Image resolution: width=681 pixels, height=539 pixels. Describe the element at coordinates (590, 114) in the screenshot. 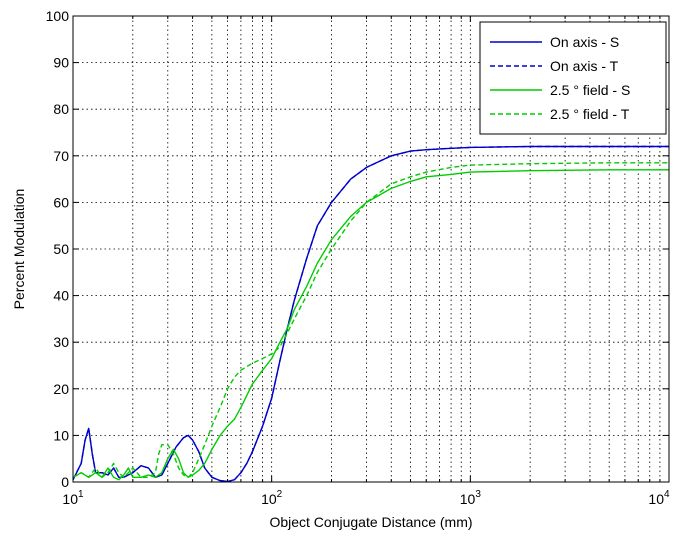

I see `legend-label: 2.5 ° field - T` at that location.